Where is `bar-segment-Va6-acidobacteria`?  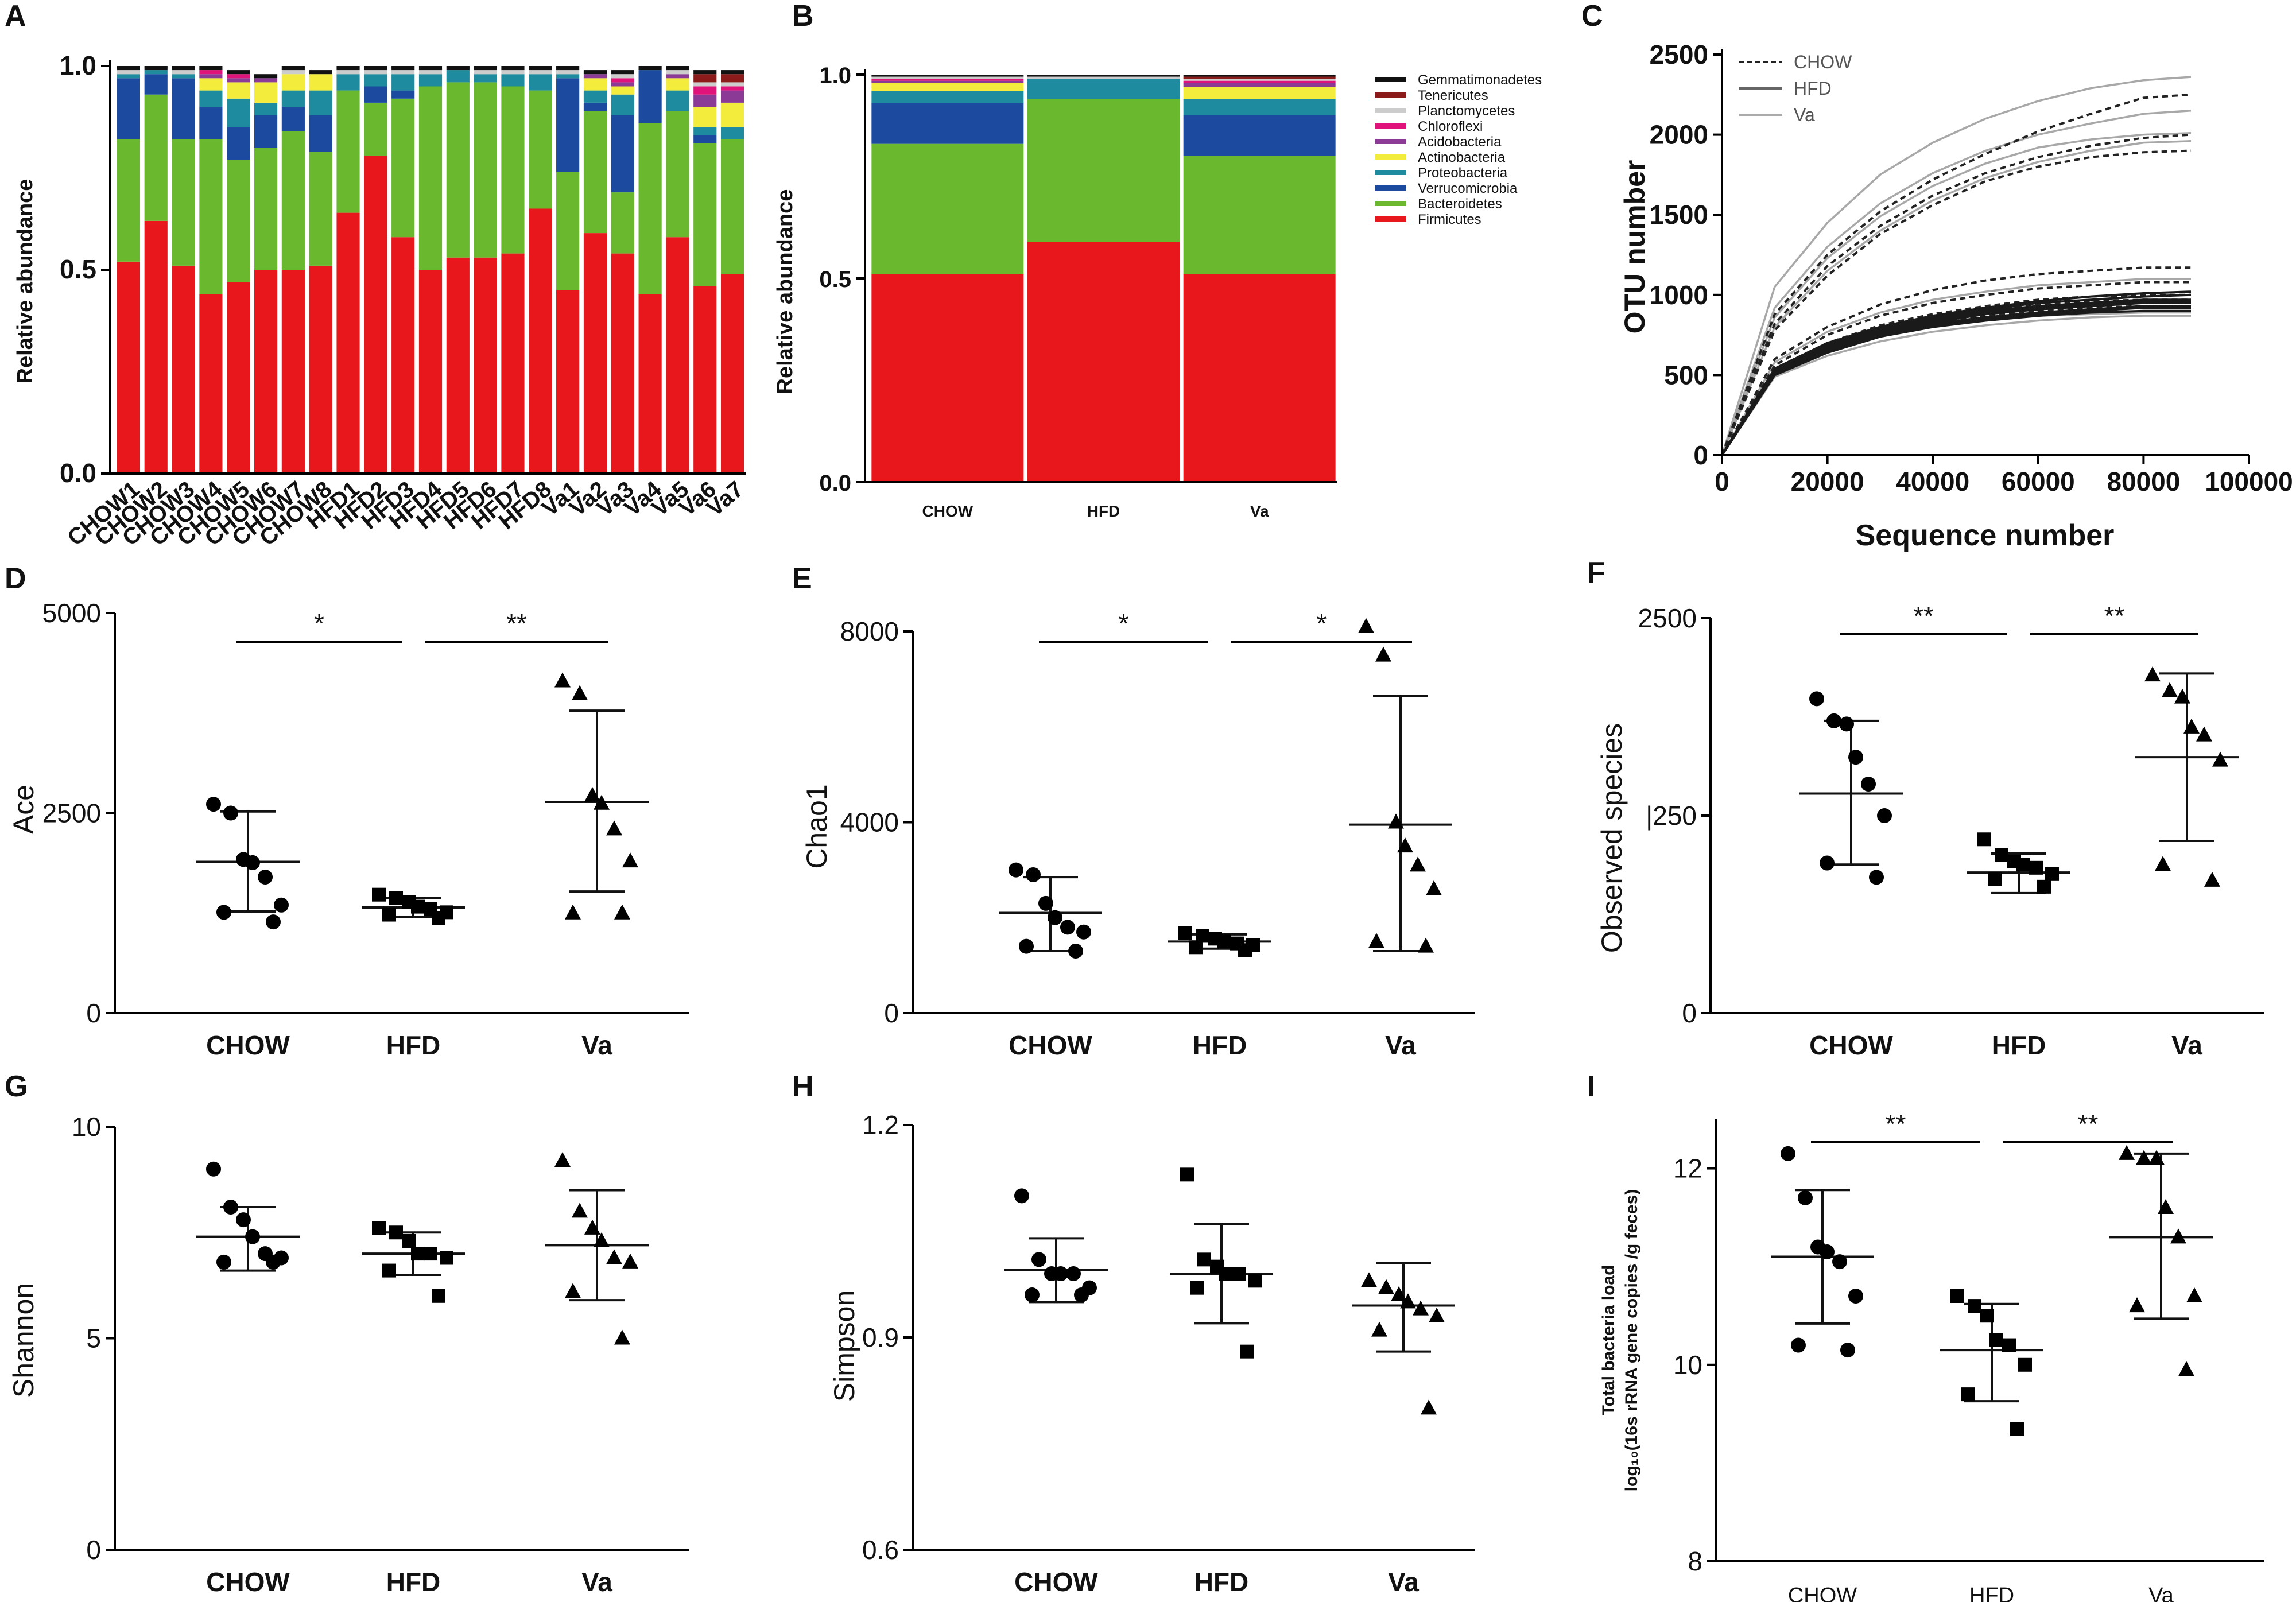
bar-segment-Va6-acidobacteria is located at coordinates (705, 100).